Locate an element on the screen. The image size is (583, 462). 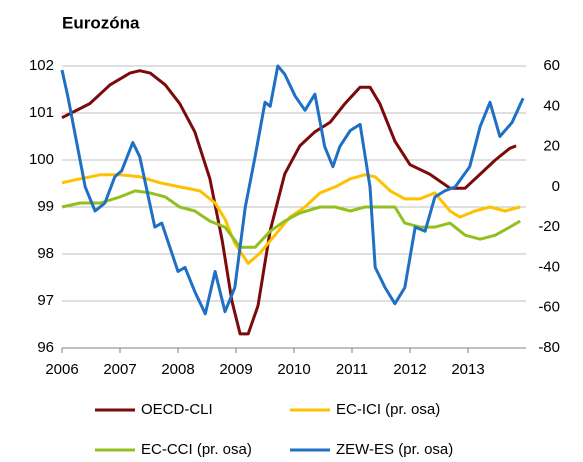
y-tick-label: 97 is located at coordinates (45, 300).